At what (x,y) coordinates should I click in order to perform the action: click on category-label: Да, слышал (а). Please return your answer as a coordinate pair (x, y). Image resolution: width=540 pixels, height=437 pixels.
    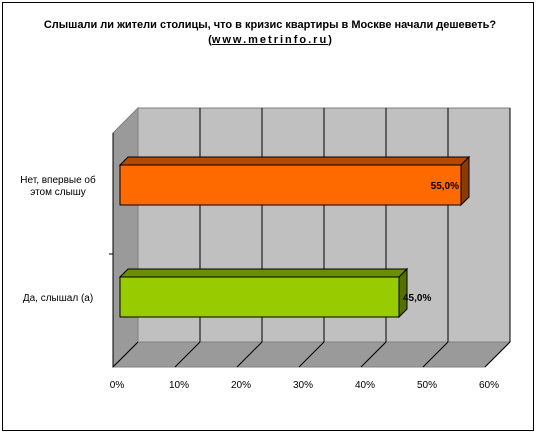
    Looking at the image, I should click on (58, 298).